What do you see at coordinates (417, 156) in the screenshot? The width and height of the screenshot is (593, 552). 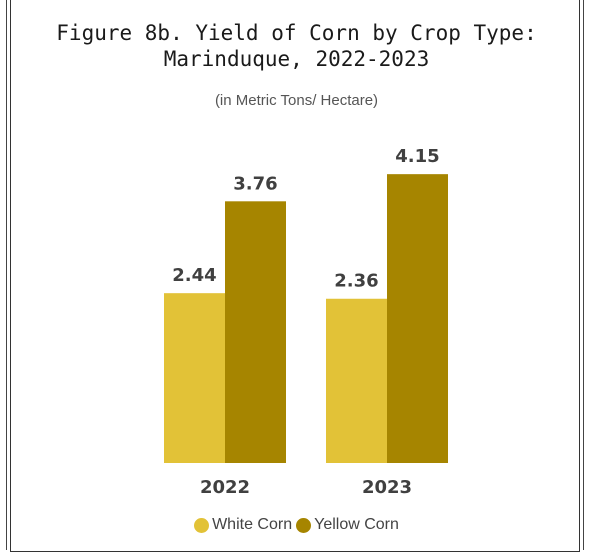 I see `data-label-yellow-corn-2023: 4.15` at bounding box center [417, 156].